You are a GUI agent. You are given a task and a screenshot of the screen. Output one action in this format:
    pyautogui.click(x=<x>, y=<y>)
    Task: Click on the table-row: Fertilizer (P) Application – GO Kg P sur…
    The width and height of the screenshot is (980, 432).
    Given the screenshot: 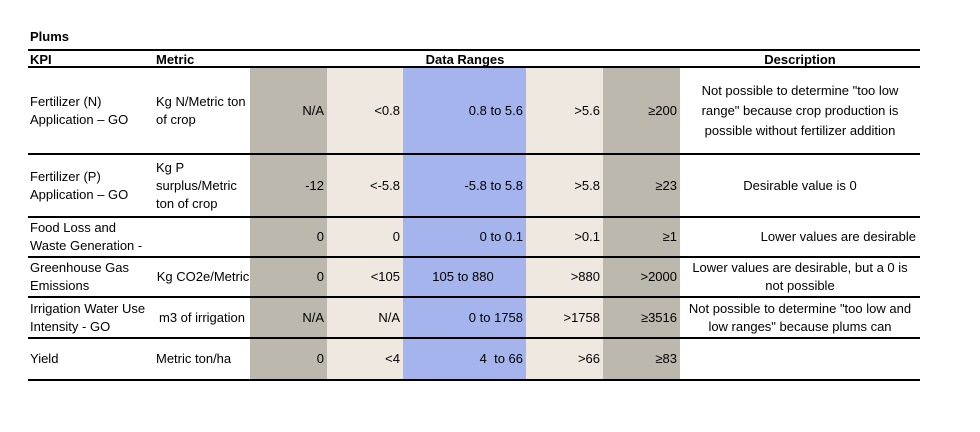 What is the action you would take?
    pyautogui.click(x=474, y=186)
    